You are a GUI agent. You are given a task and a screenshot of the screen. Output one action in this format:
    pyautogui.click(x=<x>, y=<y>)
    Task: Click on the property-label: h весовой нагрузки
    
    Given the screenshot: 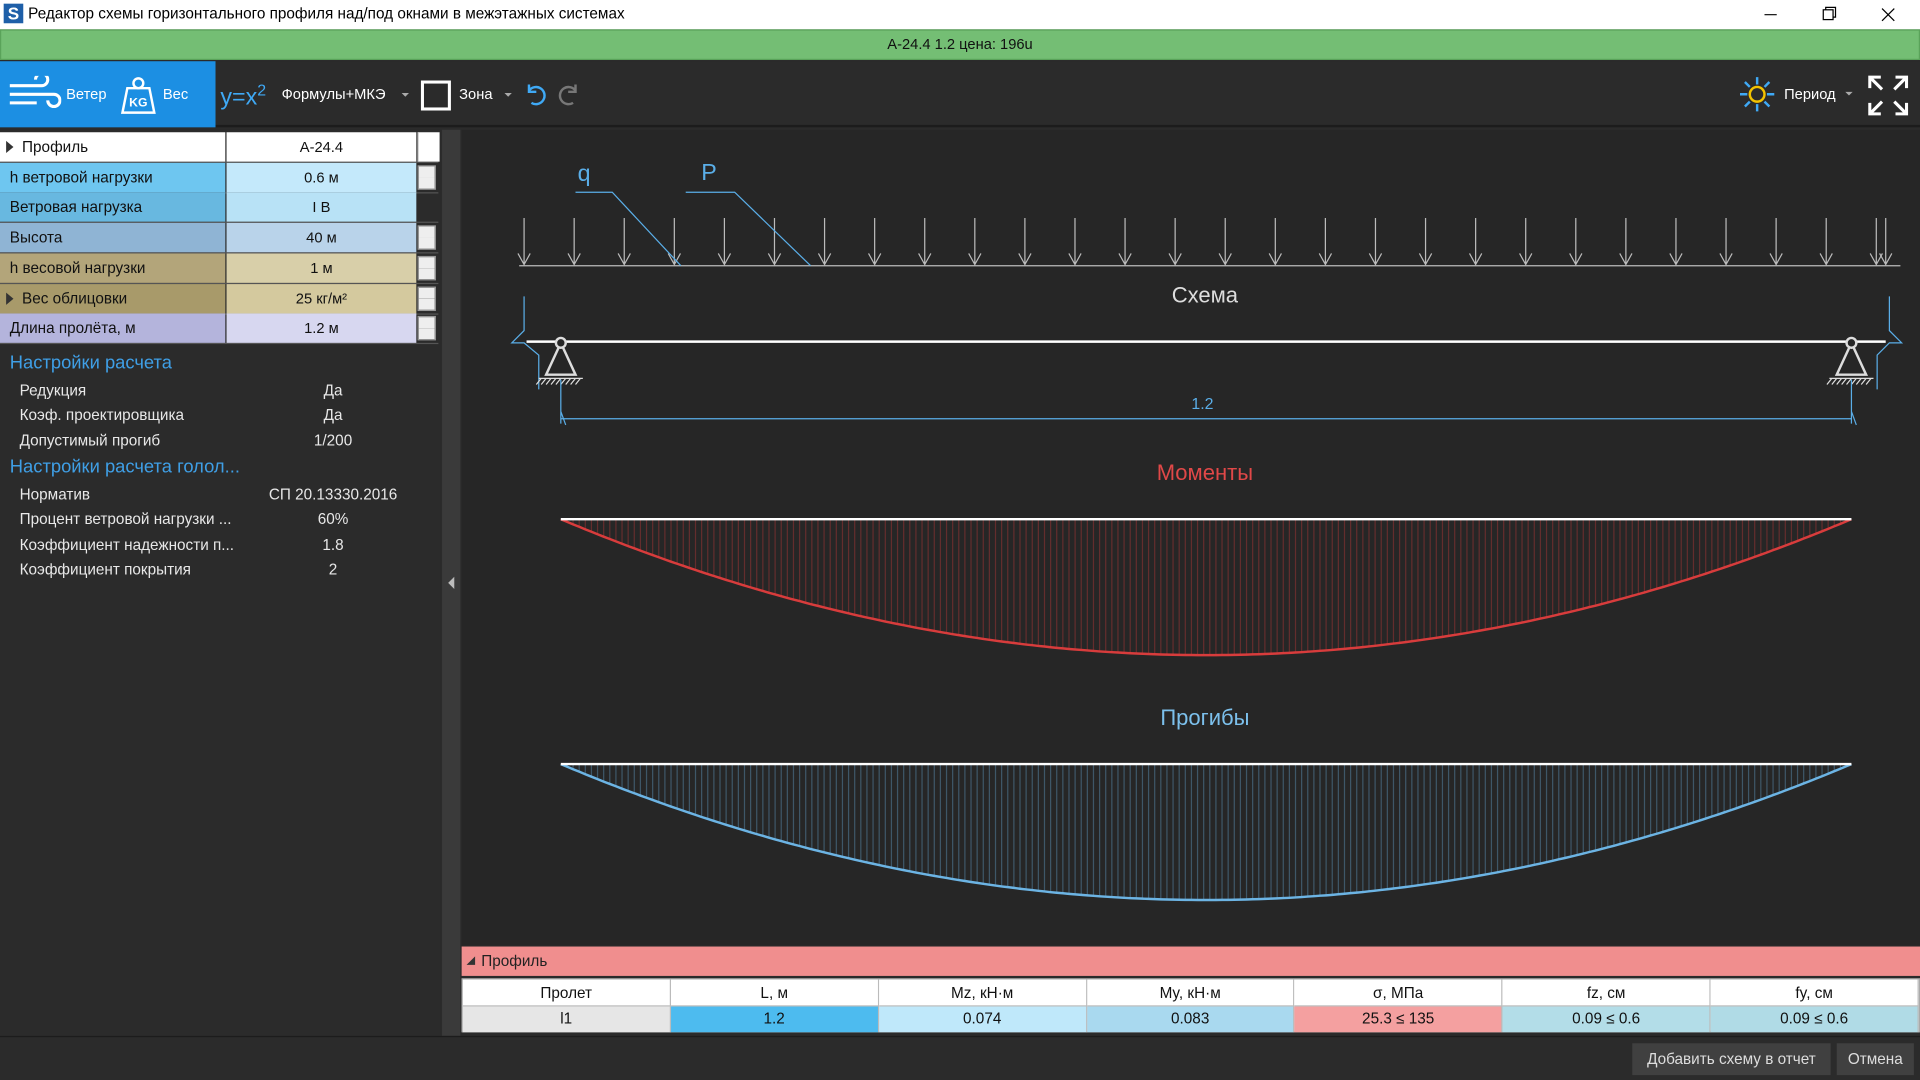 What is the action you would take?
    pyautogui.click(x=113, y=268)
    